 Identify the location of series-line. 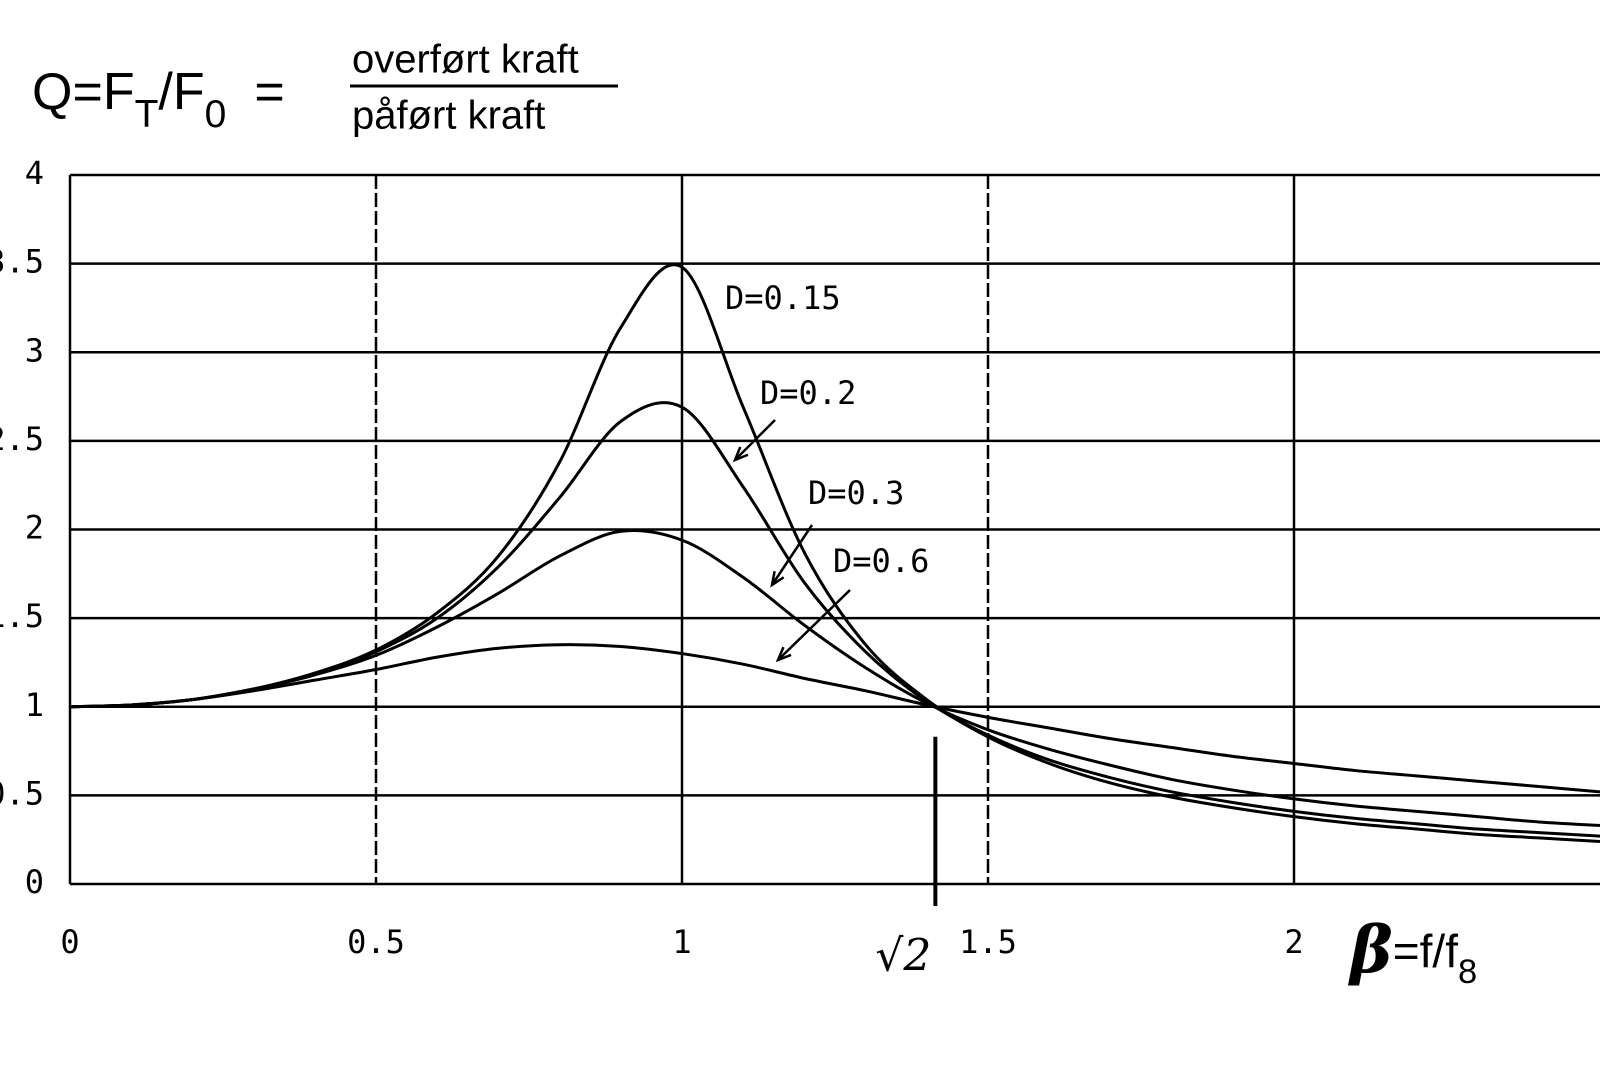
(834, 718).